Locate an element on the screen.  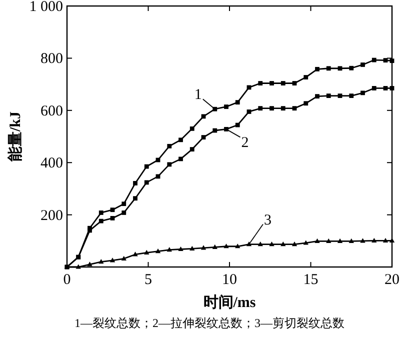
y-tick-label: 400 is located at coordinates (51, 164).